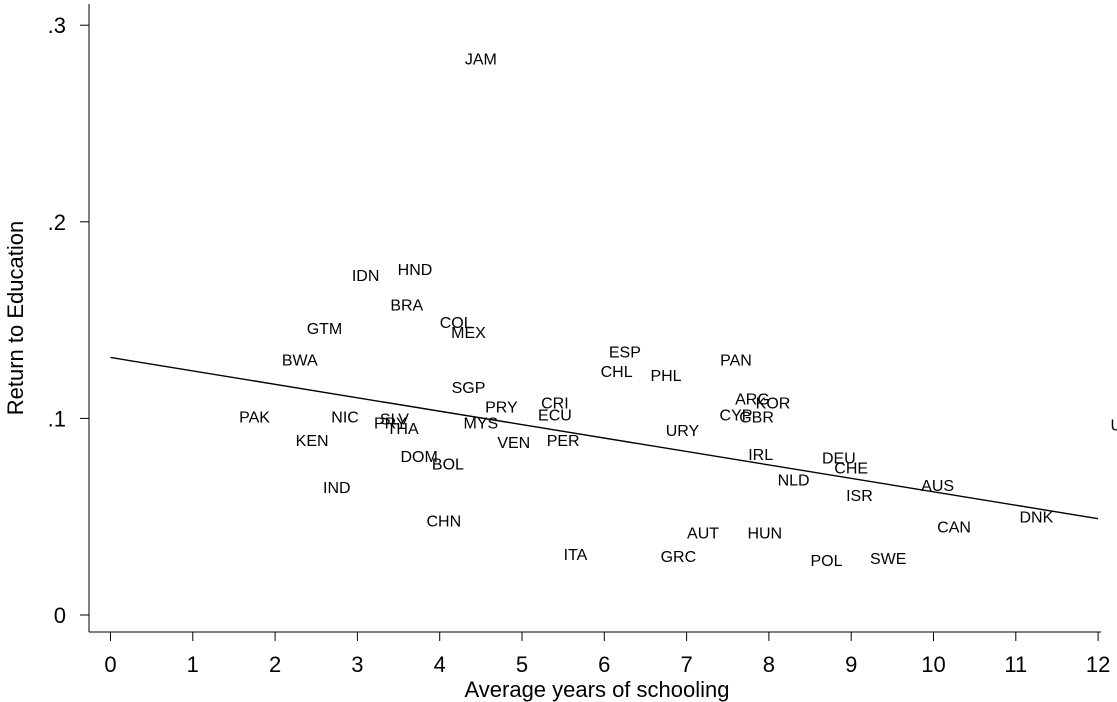 Image resolution: width=1117 pixels, height=702 pixels. What do you see at coordinates (300, 360) in the screenshot?
I see `data-point-bwa: BWA` at bounding box center [300, 360].